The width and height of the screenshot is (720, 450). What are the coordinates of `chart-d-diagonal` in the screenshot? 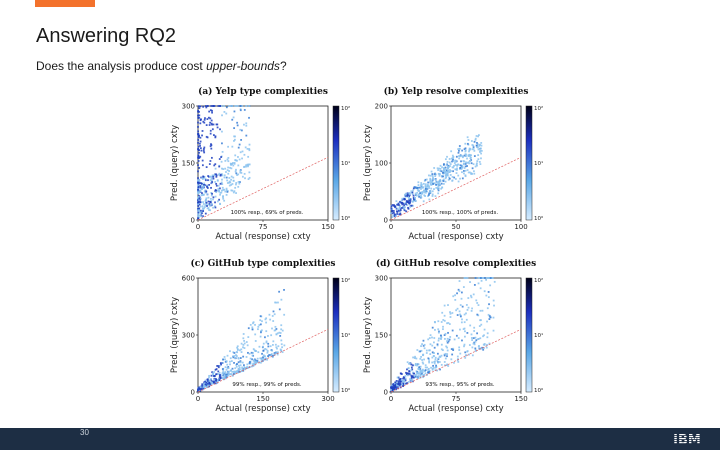 It's located at (456, 360).